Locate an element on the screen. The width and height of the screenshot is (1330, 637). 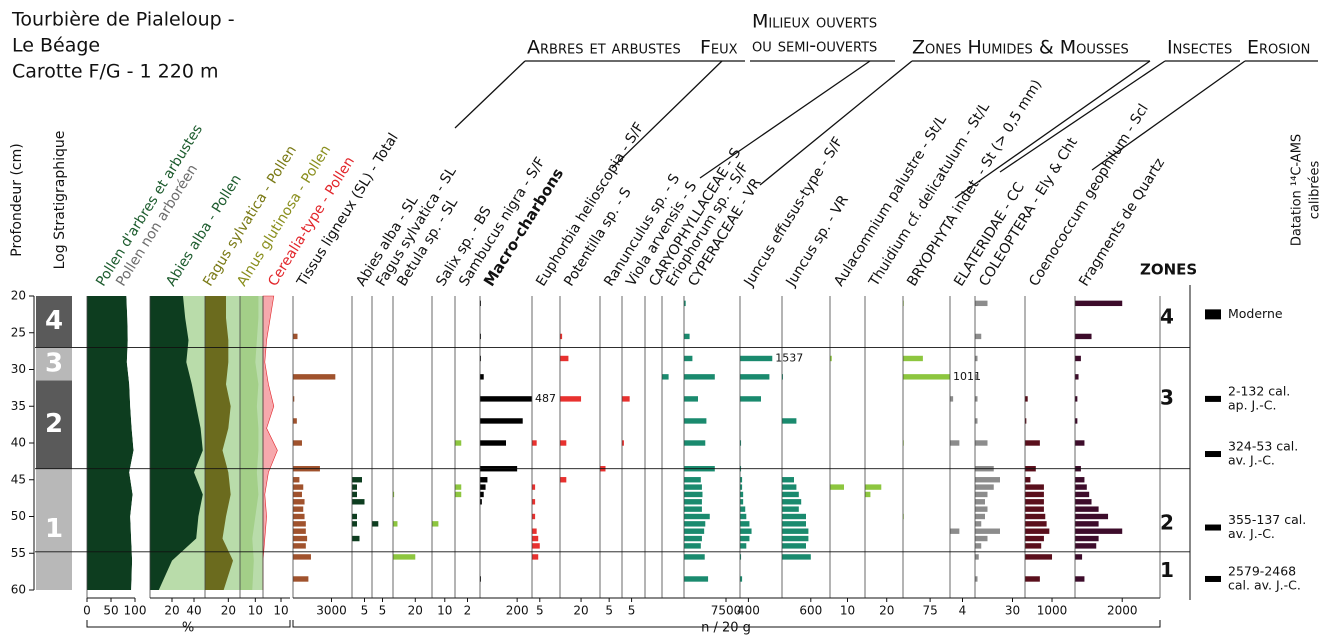
value-label: 487 is located at coordinates (545, 398).